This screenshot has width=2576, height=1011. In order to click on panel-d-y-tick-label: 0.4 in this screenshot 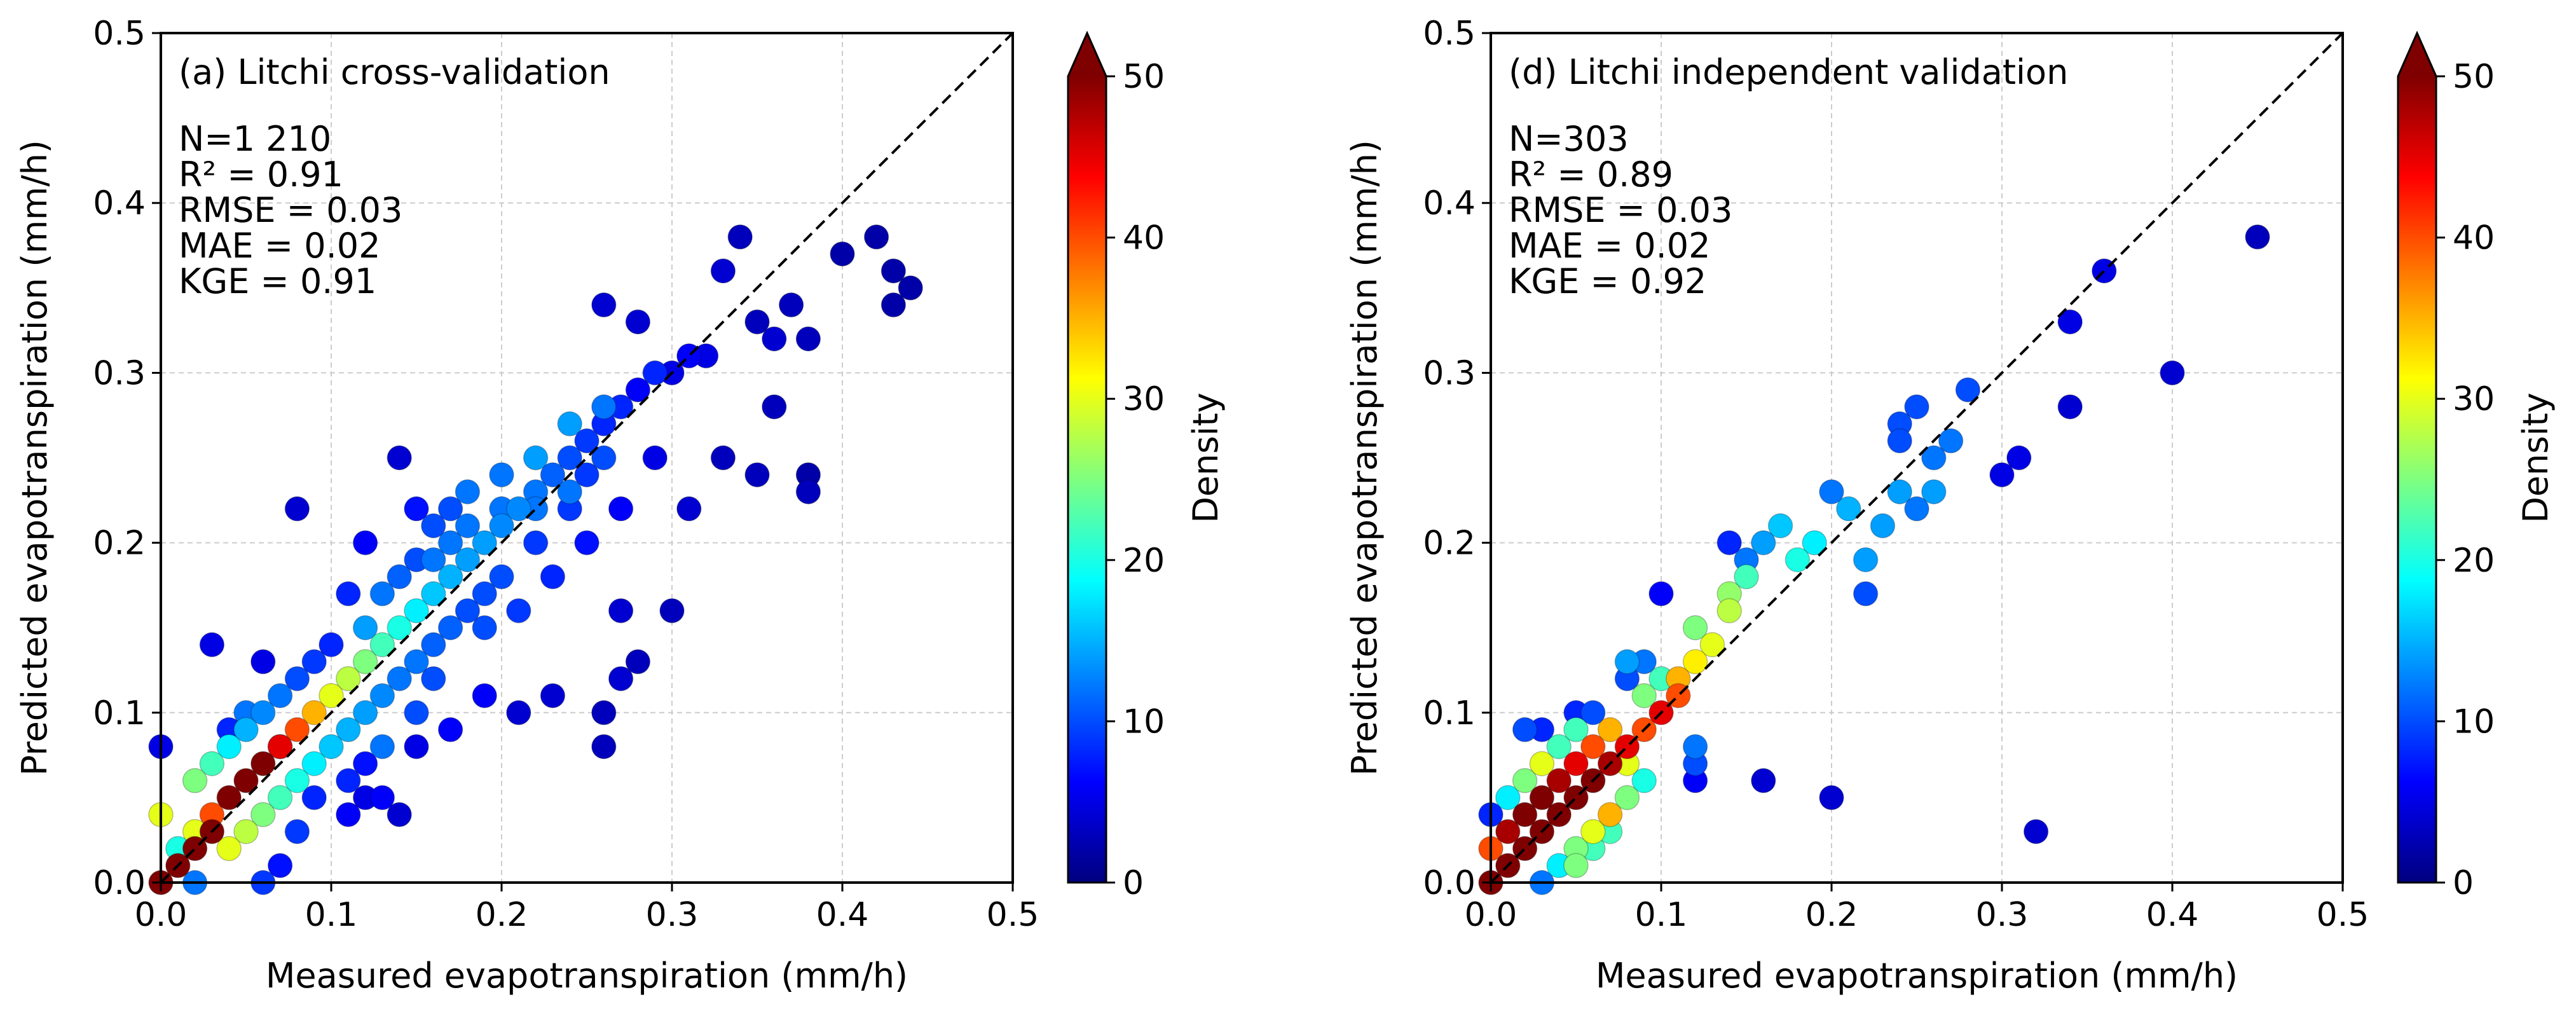, I will do `click(1449, 203)`.